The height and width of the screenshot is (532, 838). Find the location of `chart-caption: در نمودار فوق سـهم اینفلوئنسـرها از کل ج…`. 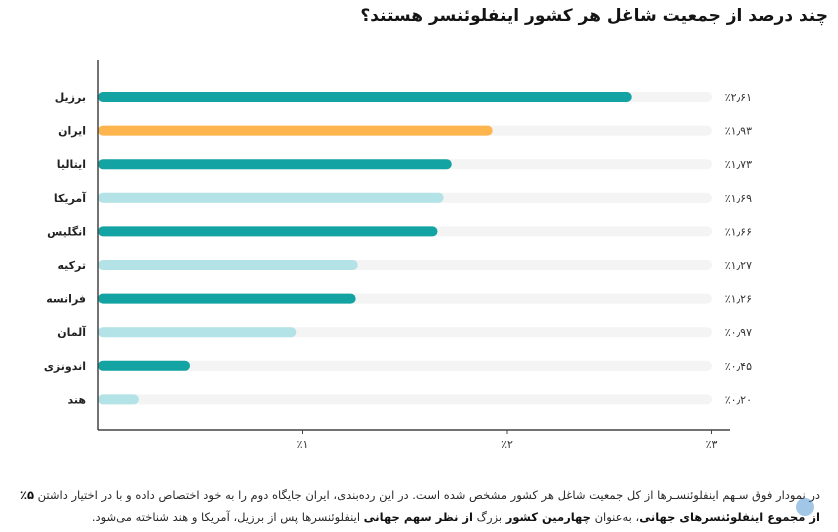

chart-caption: در نمودار فوق سـهم اینفلوئنسـرها از کل ج… is located at coordinates (413, 506).